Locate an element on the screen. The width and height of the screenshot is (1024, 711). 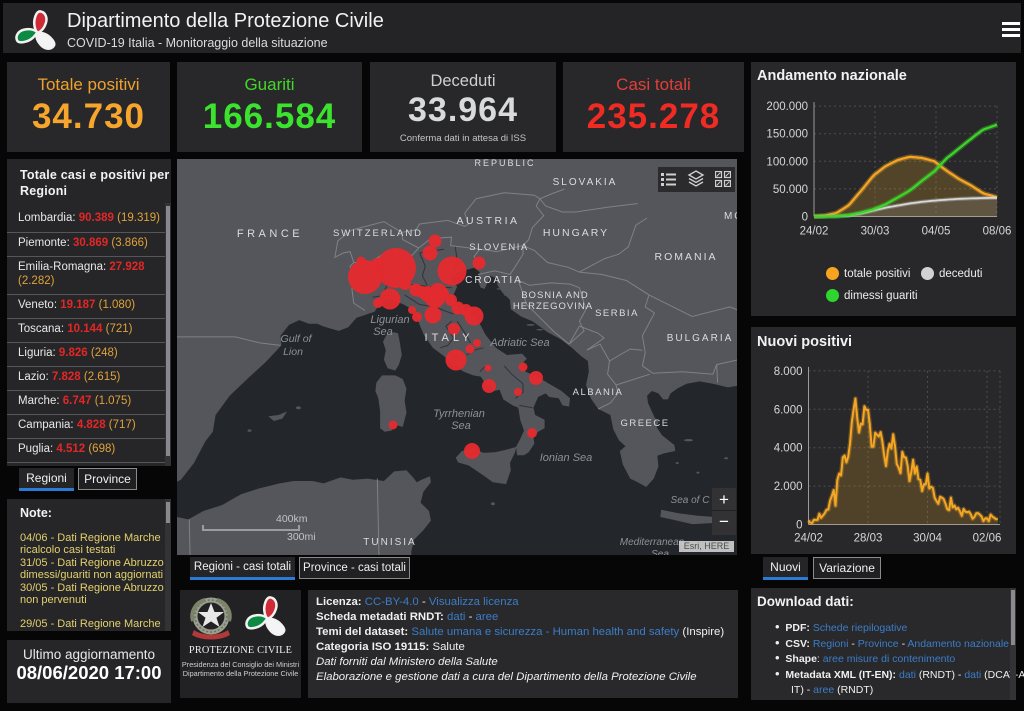
svg-text: Ionian Sea is located at coordinates (566, 458).